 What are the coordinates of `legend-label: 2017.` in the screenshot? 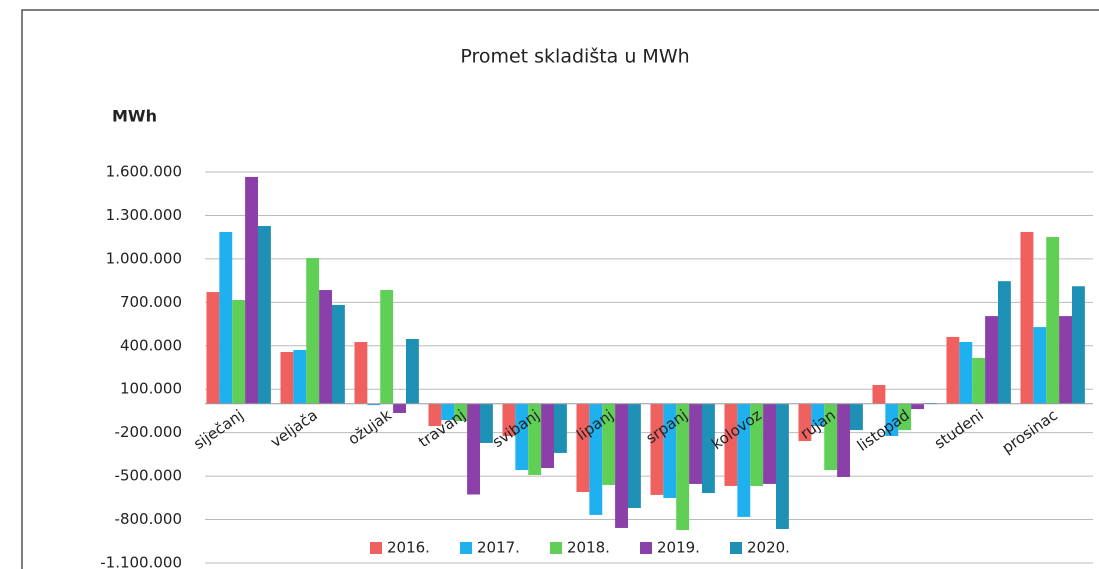 It's located at (498, 548).